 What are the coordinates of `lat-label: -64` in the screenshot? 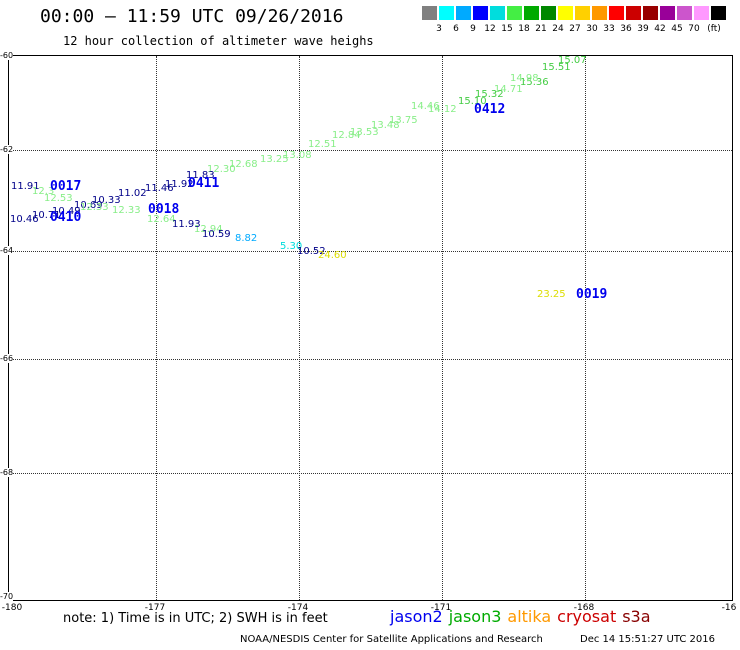 It's located at (7, 250).